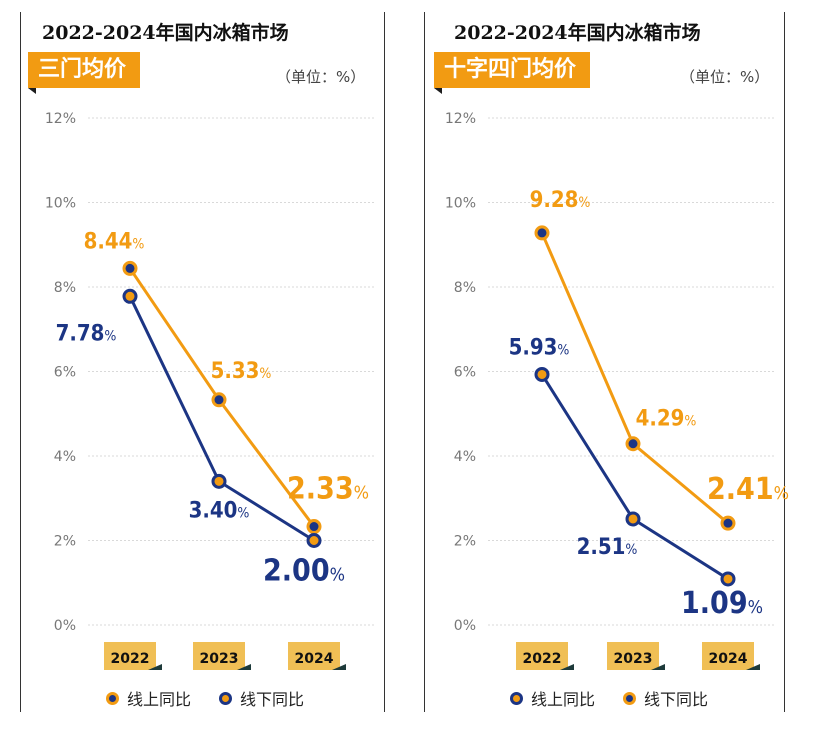 This screenshot has width=831, height=737. Describe the element at coordinates (634, 378) in the screenshot. I see `series-line` at that location.